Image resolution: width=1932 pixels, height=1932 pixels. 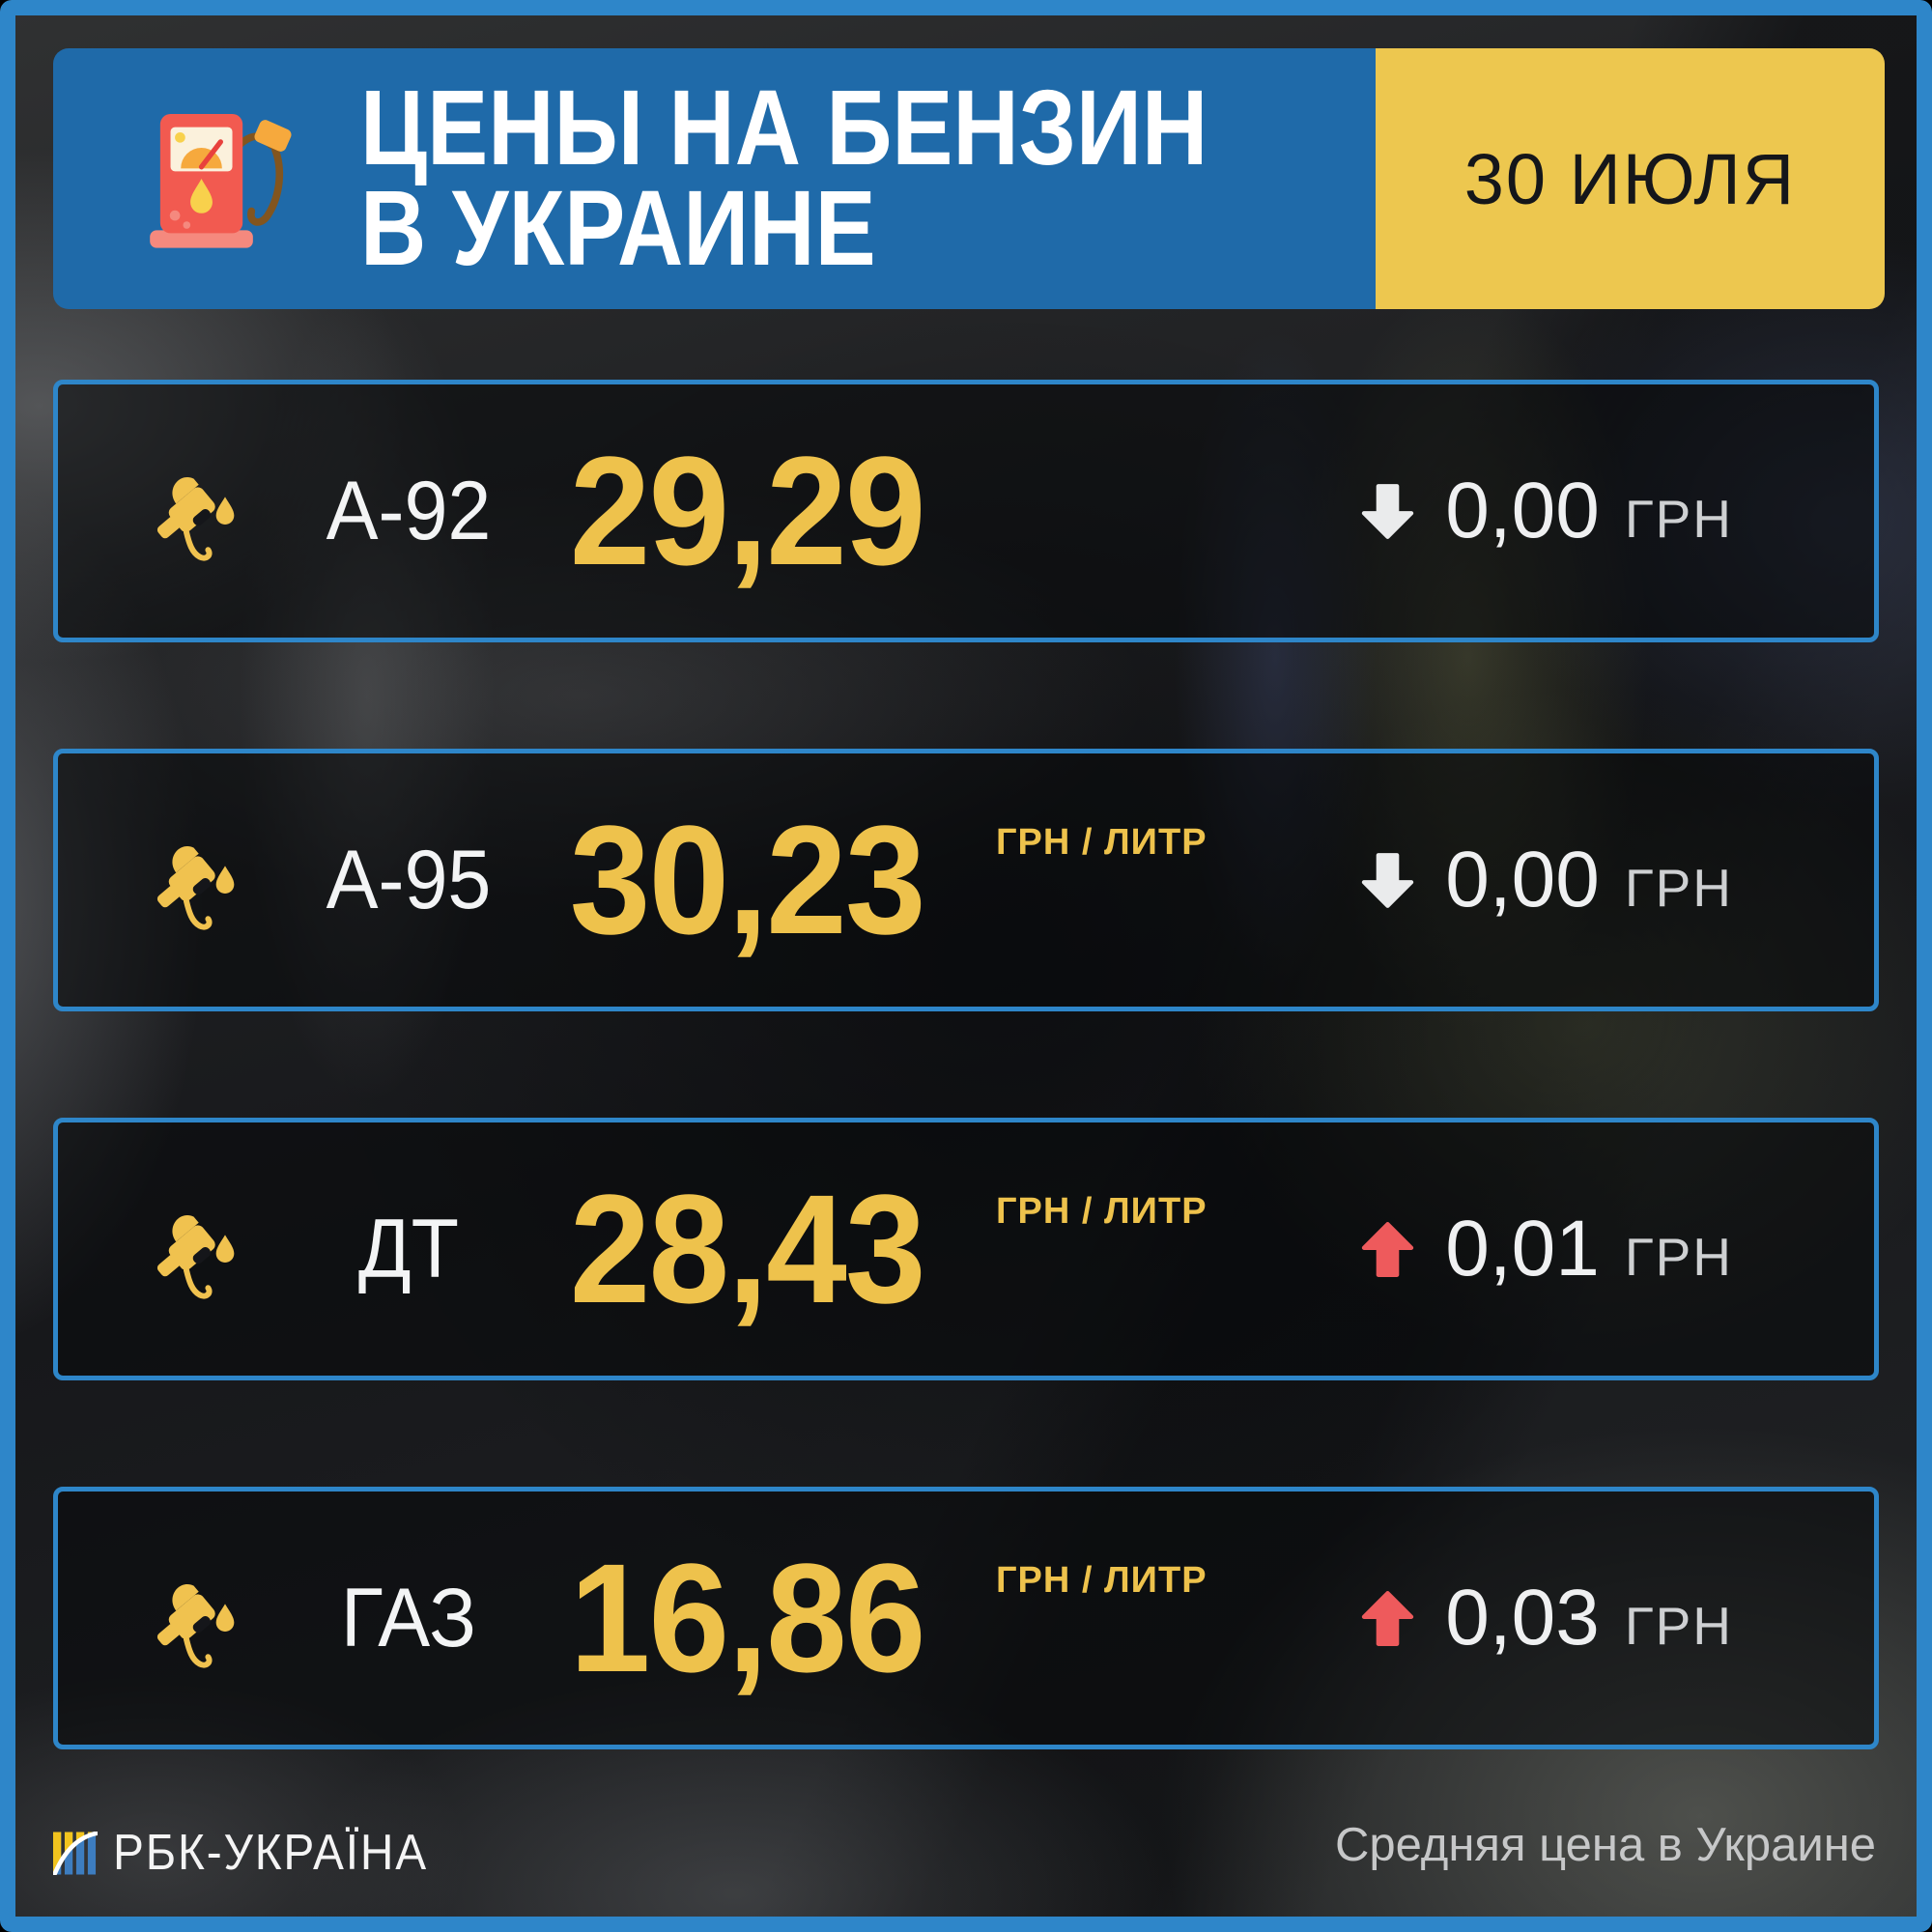 What do you see at coordinates (784, 128) in the screenshot?
I see `title-line-1: ЦЕНЫ НА БЕНЗИН` at bounding box center [784, 128].